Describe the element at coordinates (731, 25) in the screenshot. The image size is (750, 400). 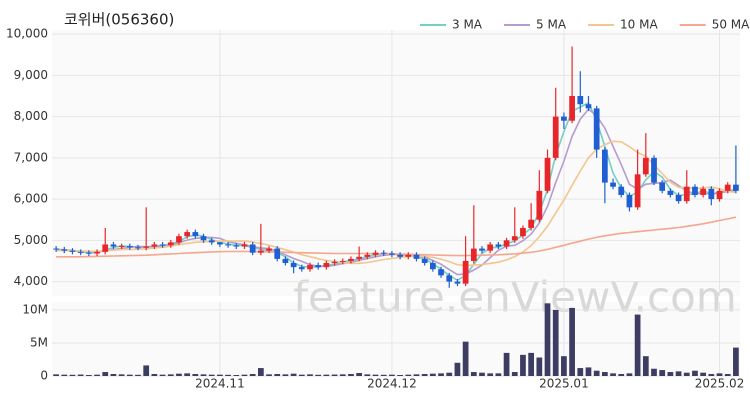
I see `legend-label: 50 MA` at that location.